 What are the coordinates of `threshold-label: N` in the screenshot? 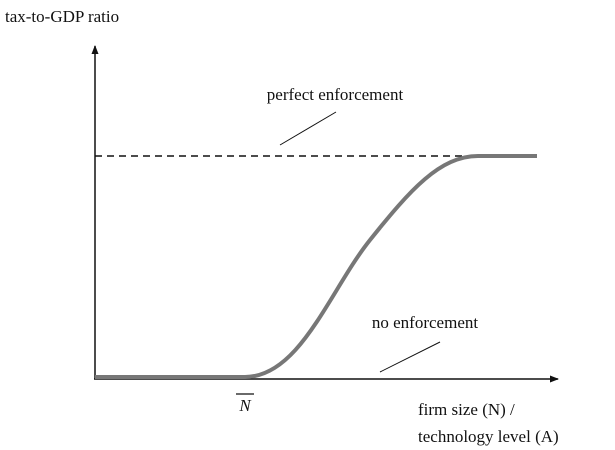 It's located at (245, 405).